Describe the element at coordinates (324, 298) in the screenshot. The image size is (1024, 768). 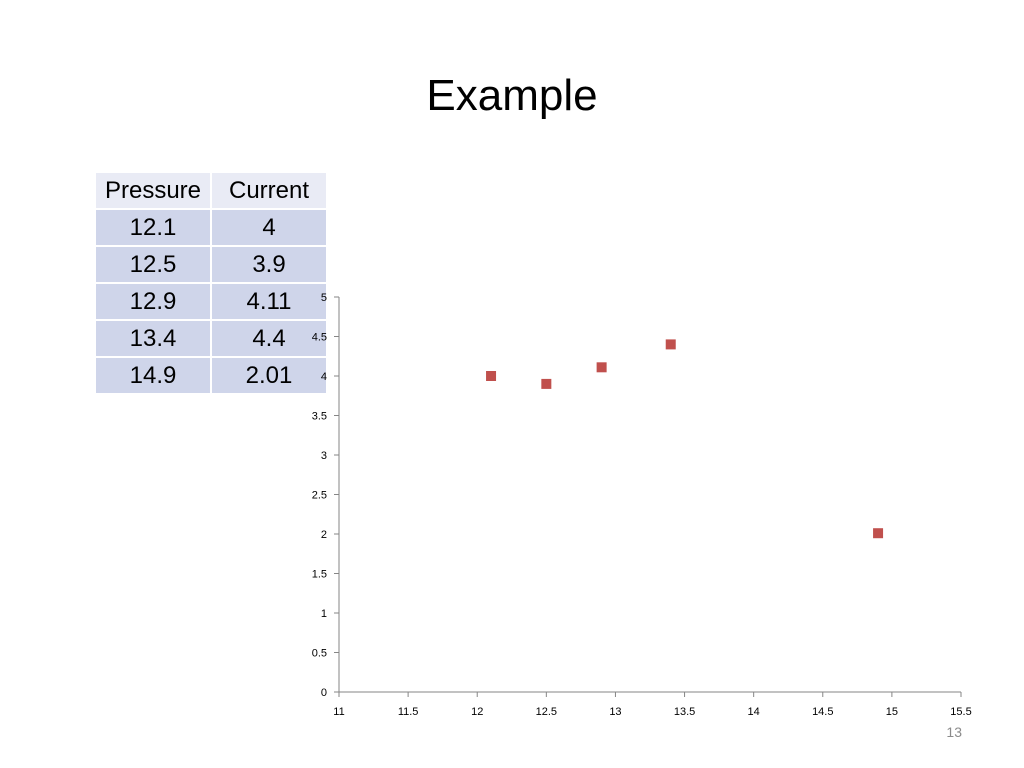
I see `y-tick-label: 5` at that location.